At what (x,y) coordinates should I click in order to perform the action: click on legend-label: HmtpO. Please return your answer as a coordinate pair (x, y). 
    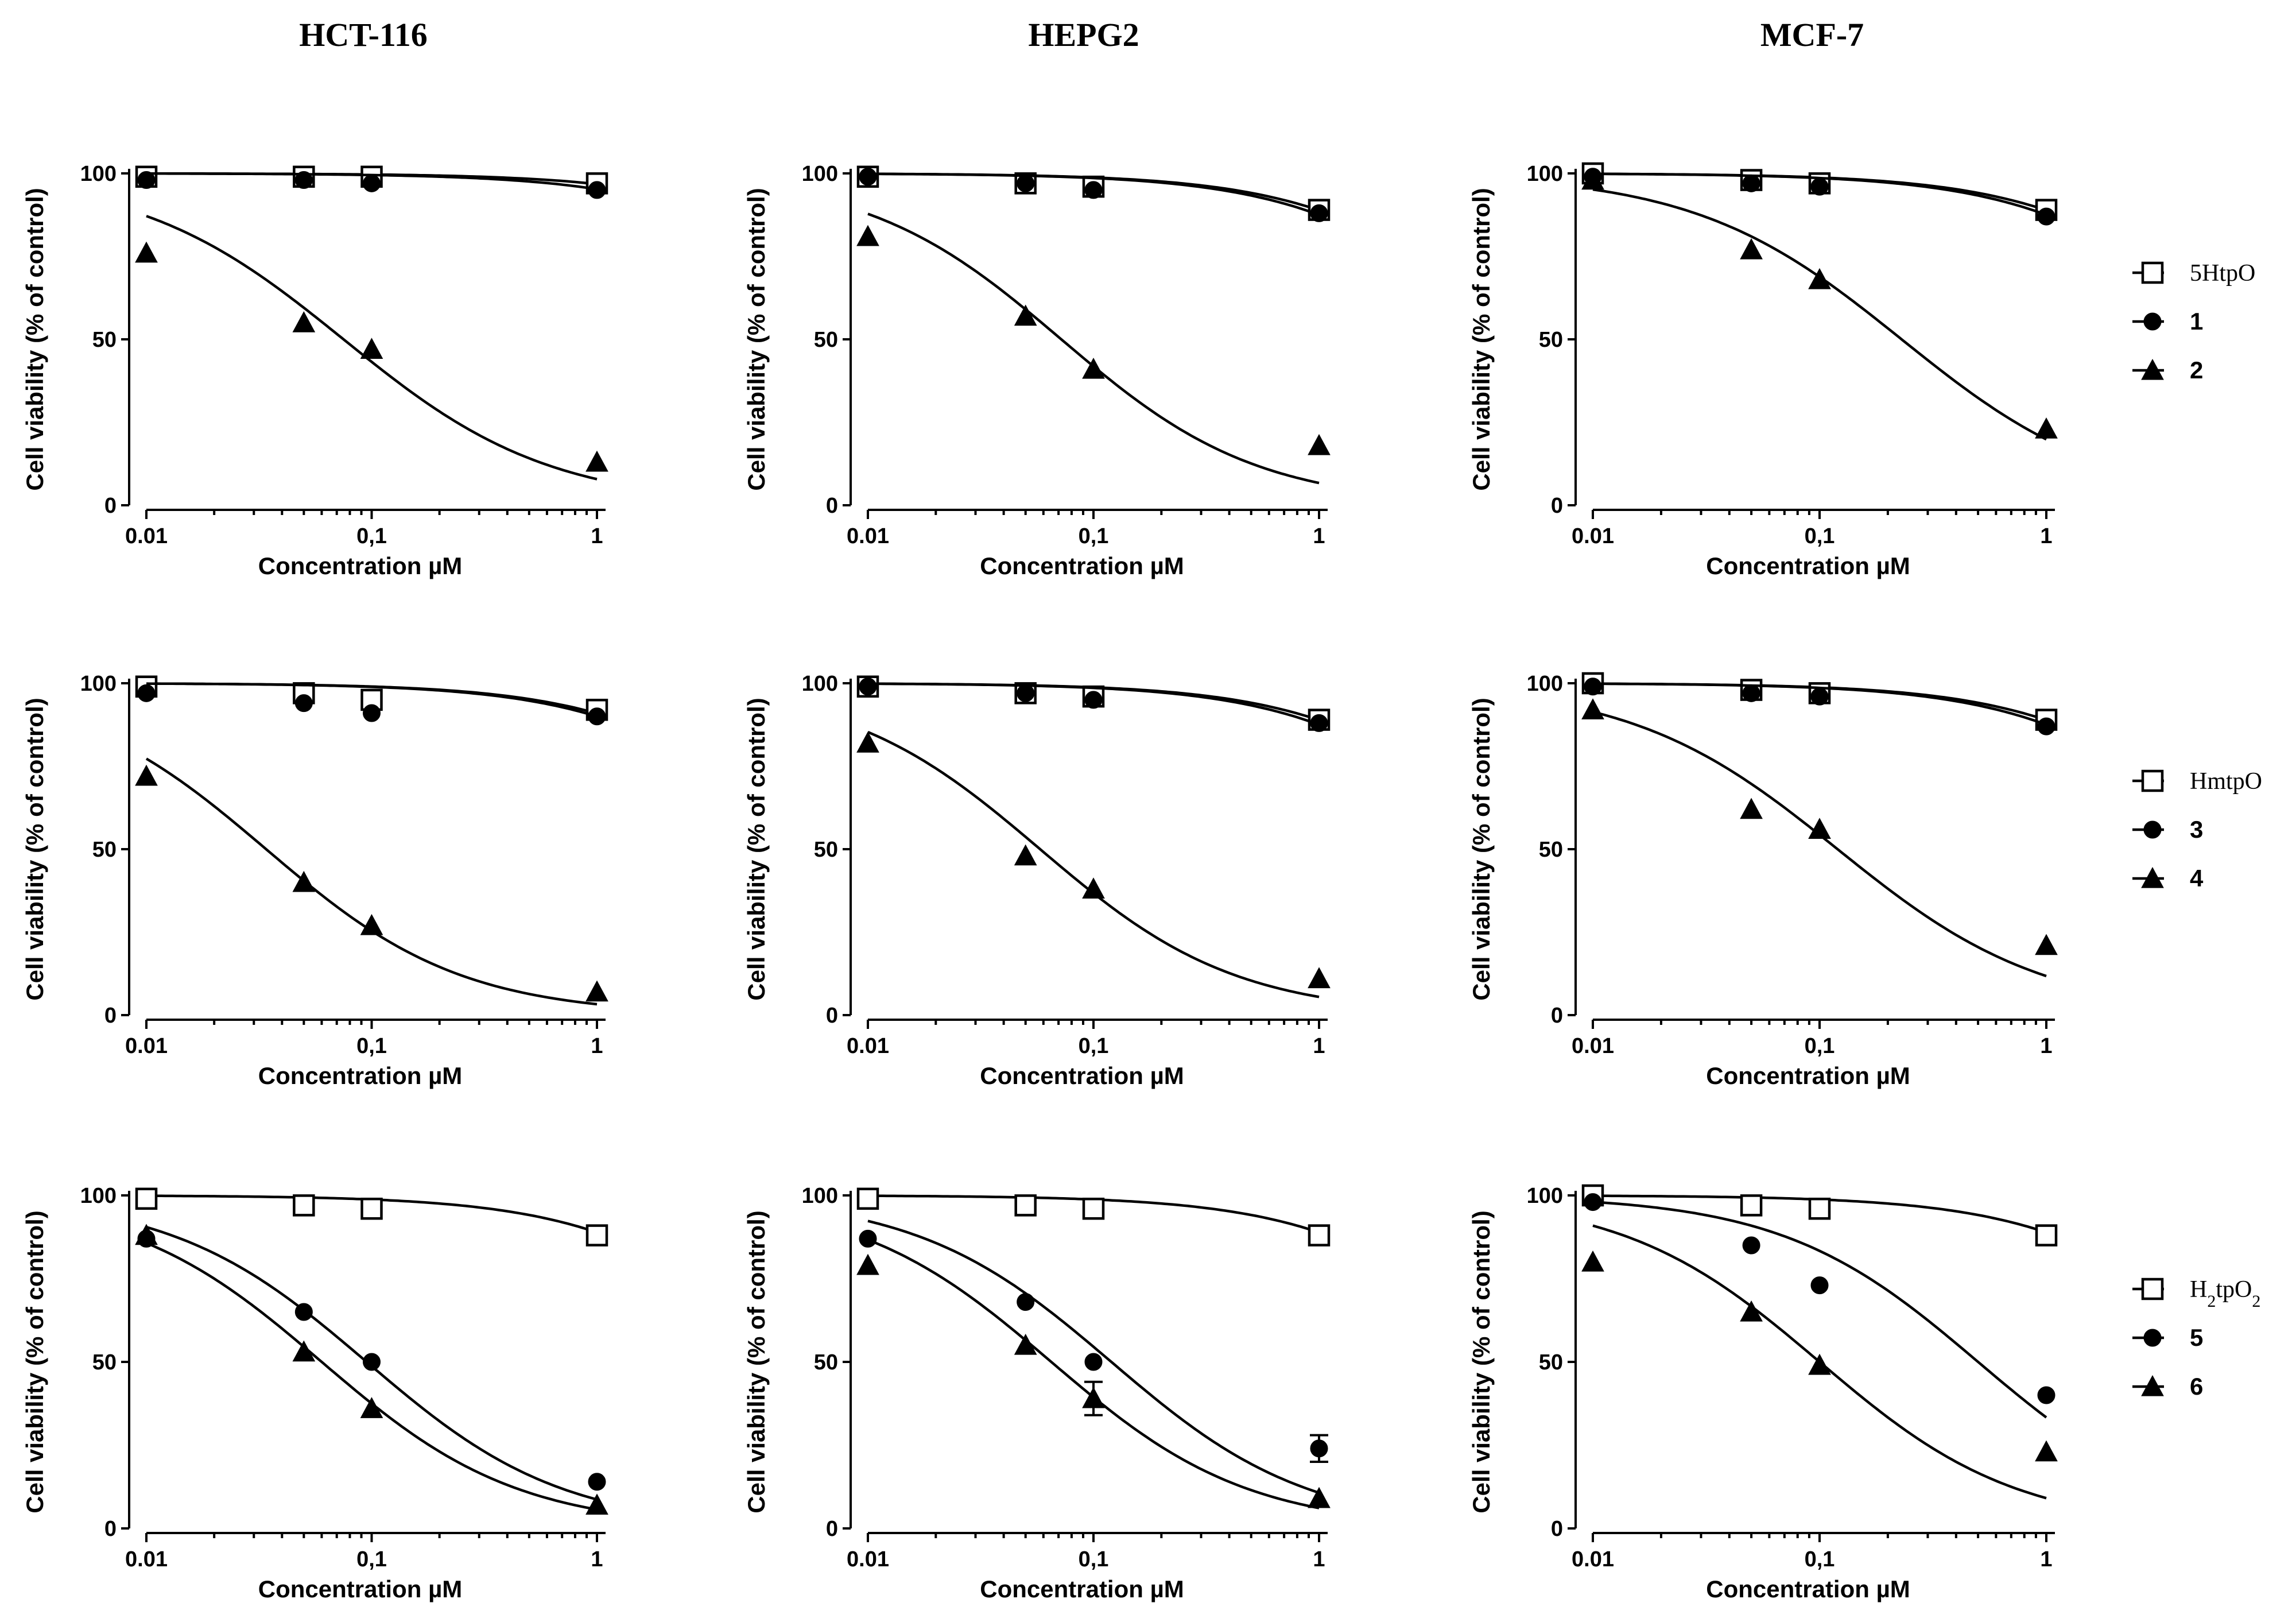
    Looking at the image, I should click on (2226, 782).